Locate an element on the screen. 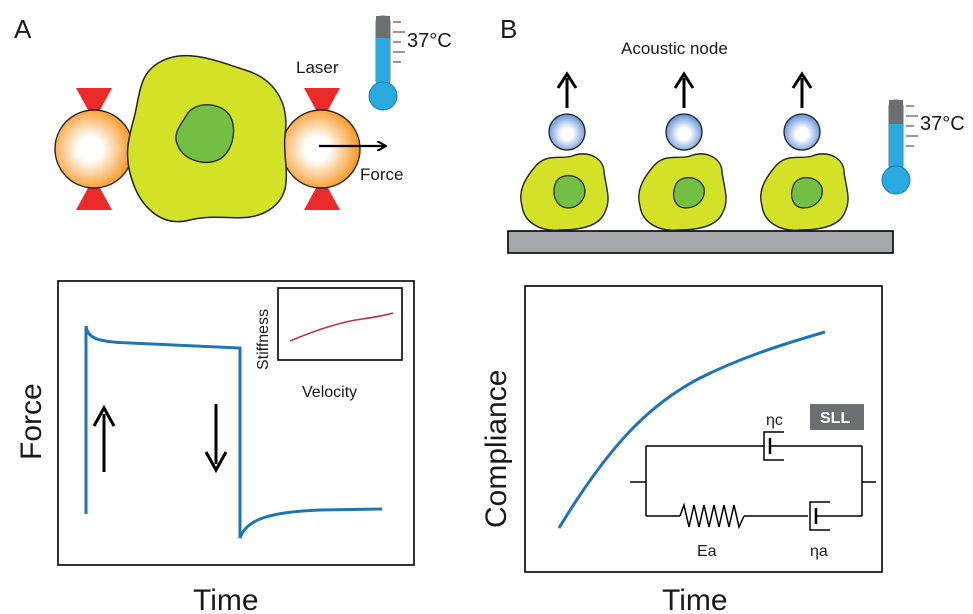  optical-bead-left-icon is located at coordinates (94, 149).